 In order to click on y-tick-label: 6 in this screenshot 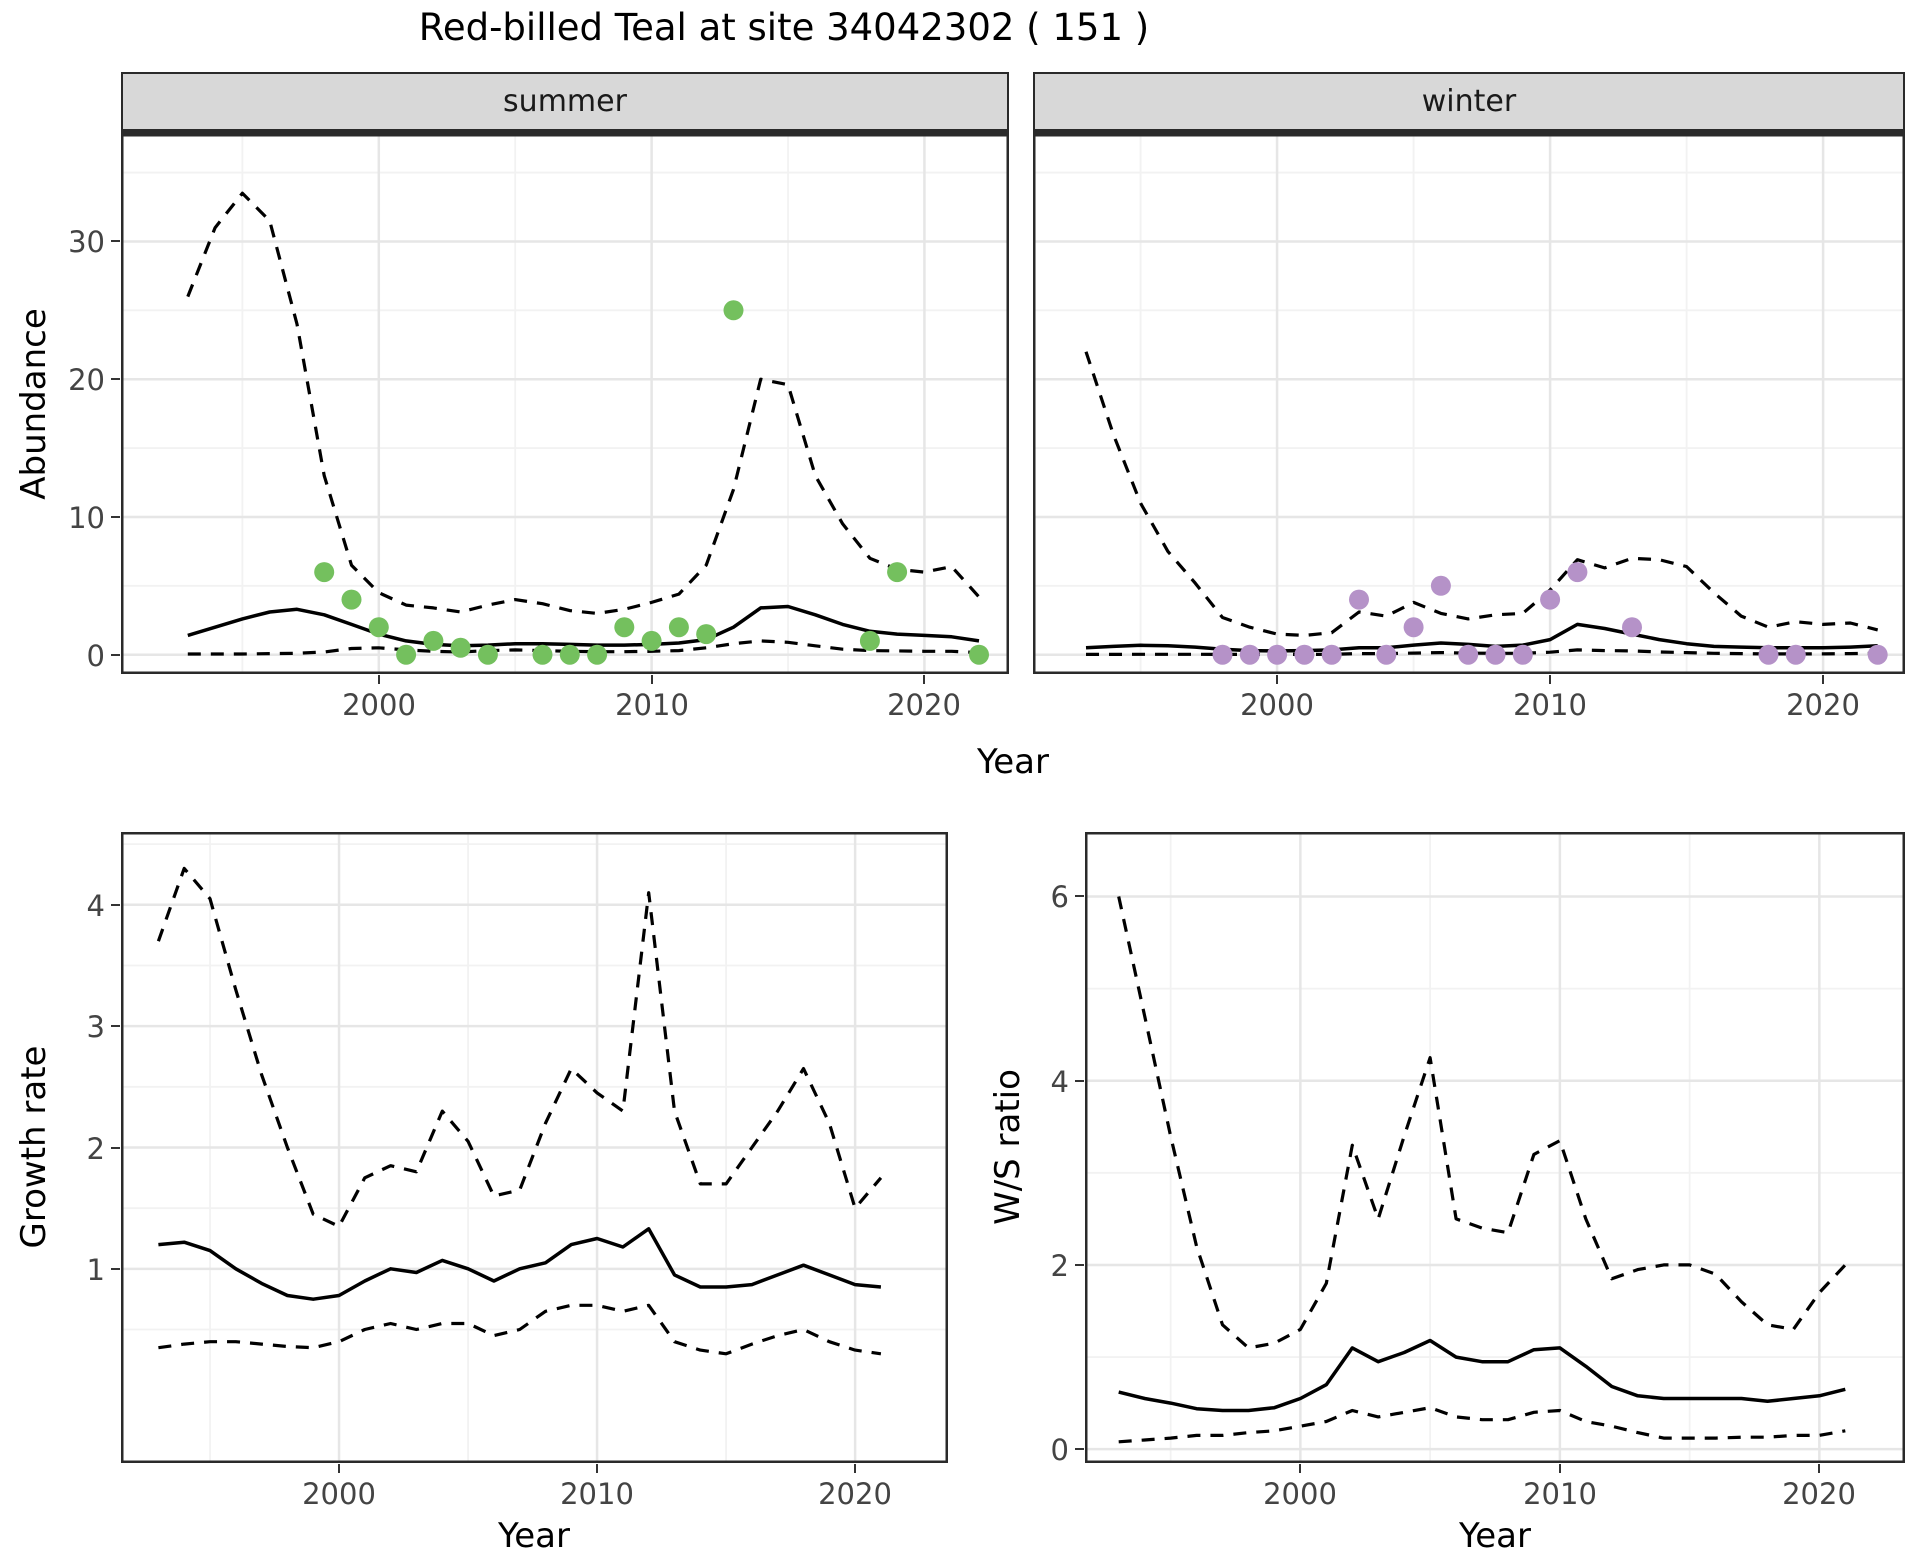, I will do `click(1059, 897)`.